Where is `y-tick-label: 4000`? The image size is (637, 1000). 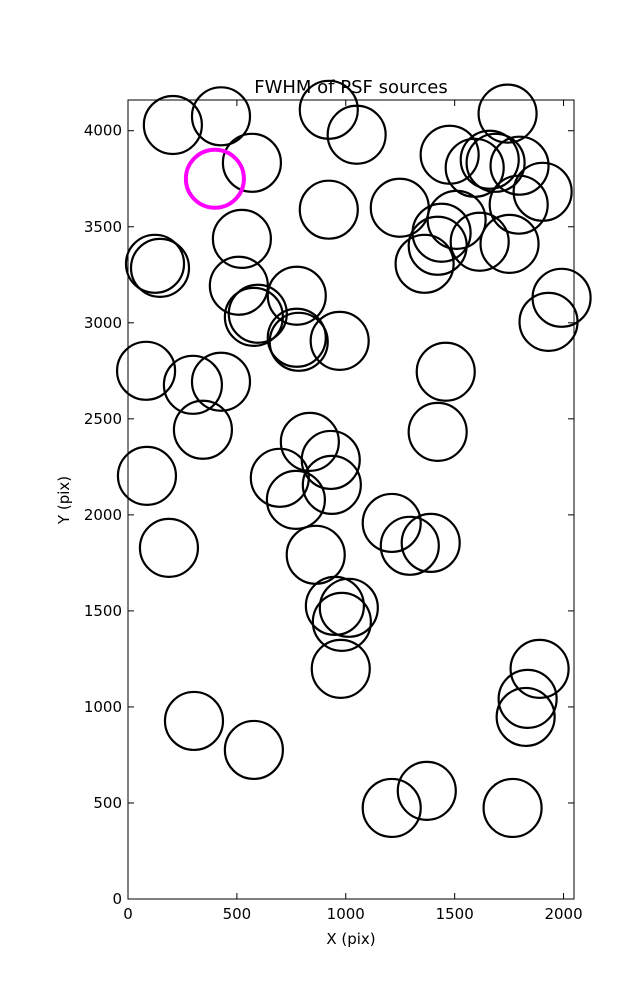
y-tick-label: 4000 is located at coordinates (103, 131).